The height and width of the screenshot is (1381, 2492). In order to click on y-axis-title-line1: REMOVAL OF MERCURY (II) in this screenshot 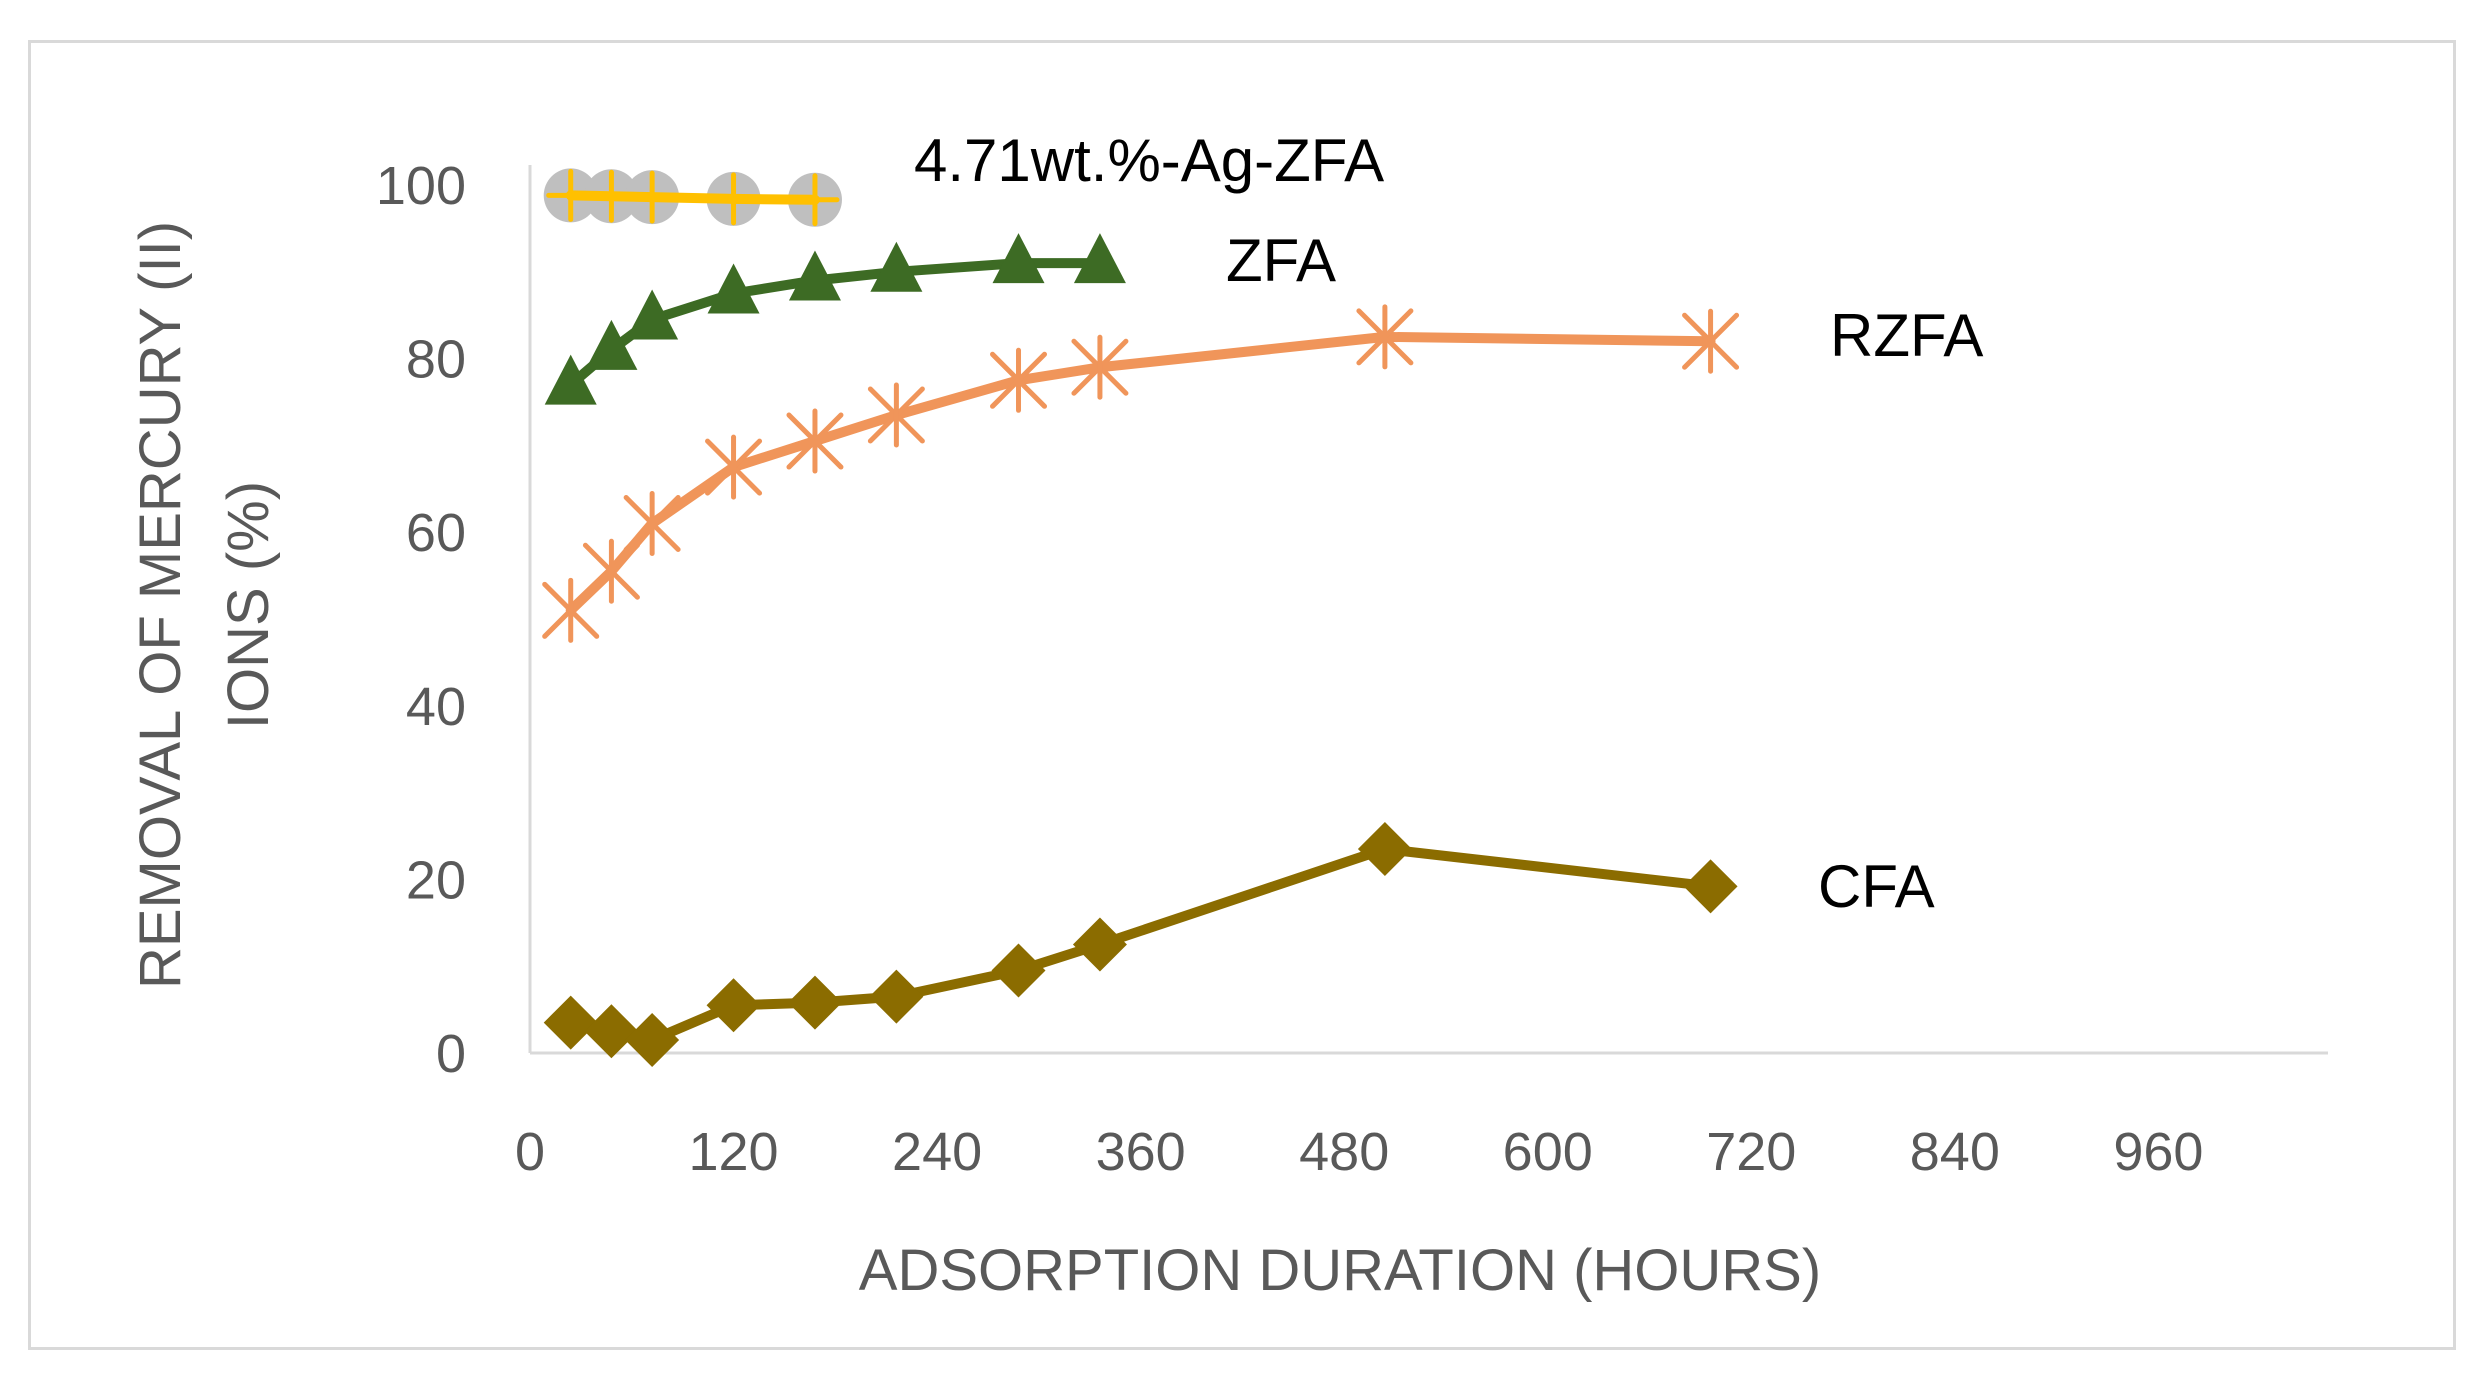, I will do `click(160, 605)`.